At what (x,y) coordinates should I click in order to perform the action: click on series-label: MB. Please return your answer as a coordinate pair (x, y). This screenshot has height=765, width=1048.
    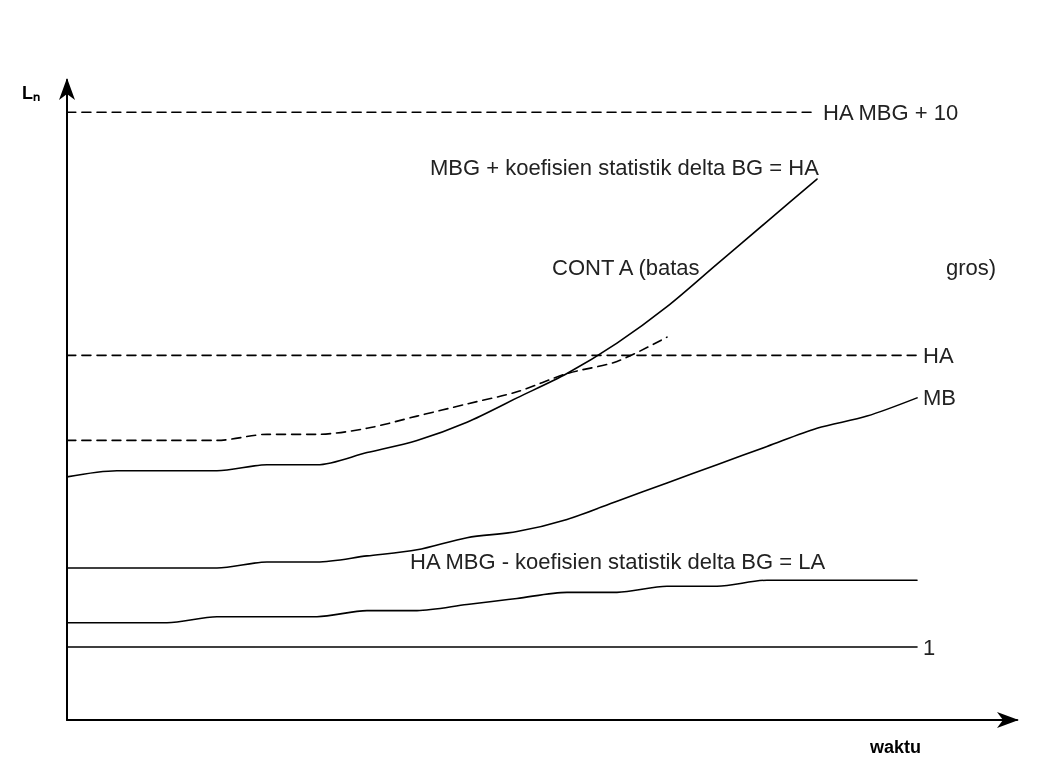
    Looking at the image, I should click on (939, 398).